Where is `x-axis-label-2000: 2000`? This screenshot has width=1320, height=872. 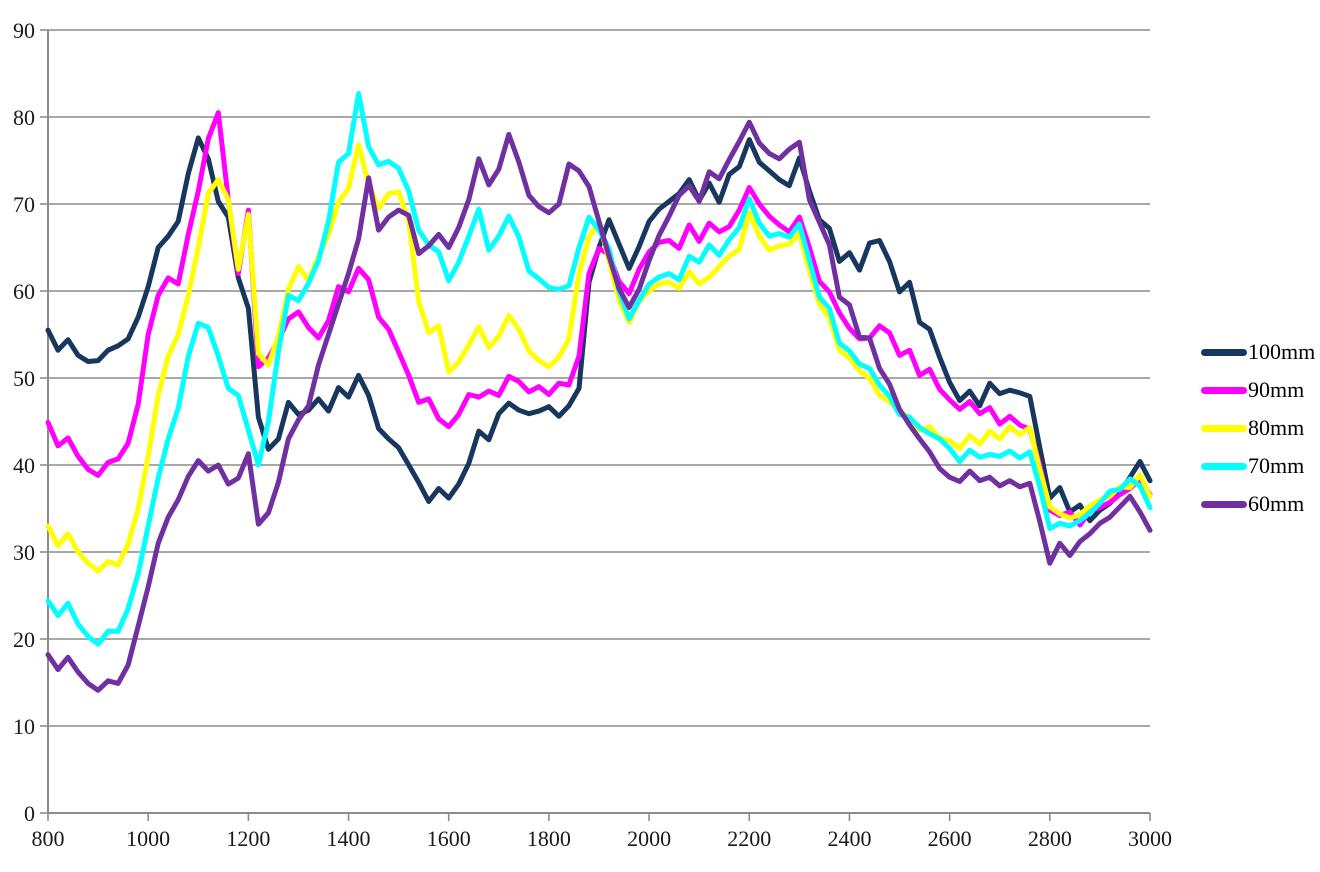
x-axis-label-2000: 2000 is located at coordinates (649, 838).